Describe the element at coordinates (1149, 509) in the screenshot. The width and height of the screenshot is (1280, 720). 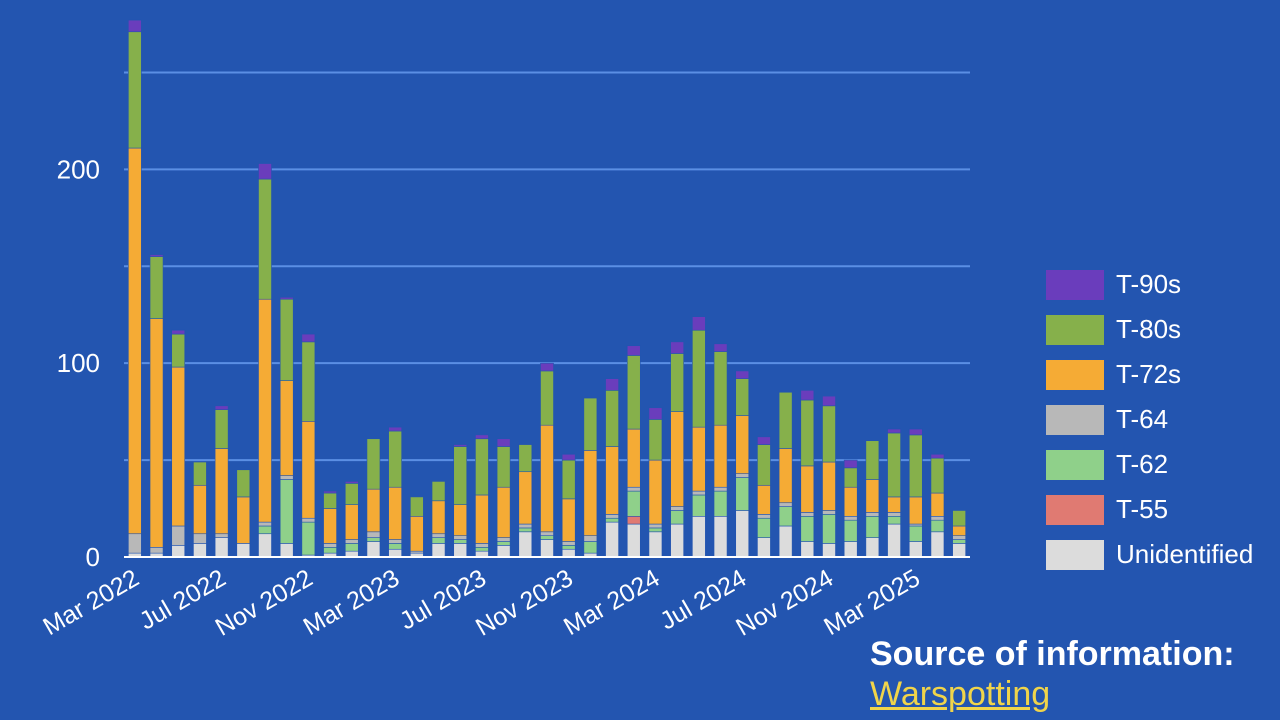
I see `legend-item-t55: T-55` at that location.